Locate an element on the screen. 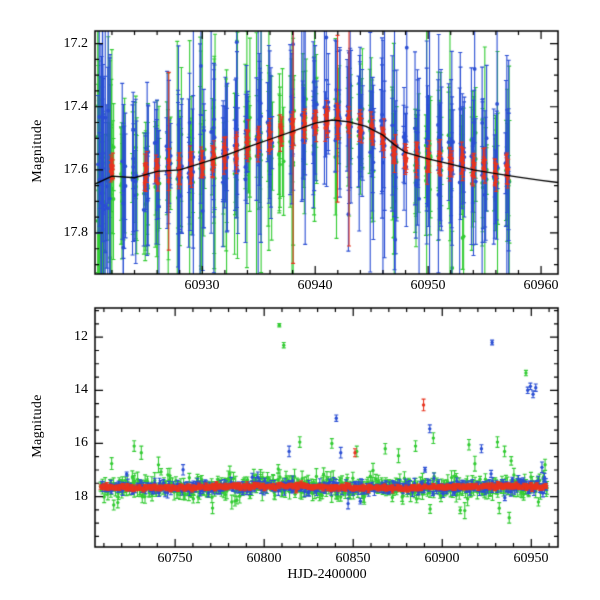 Image resolution: width=600 pixels, height=600 pixels. top-x-tick-label: 60950 is located at coordinates (428, 285).